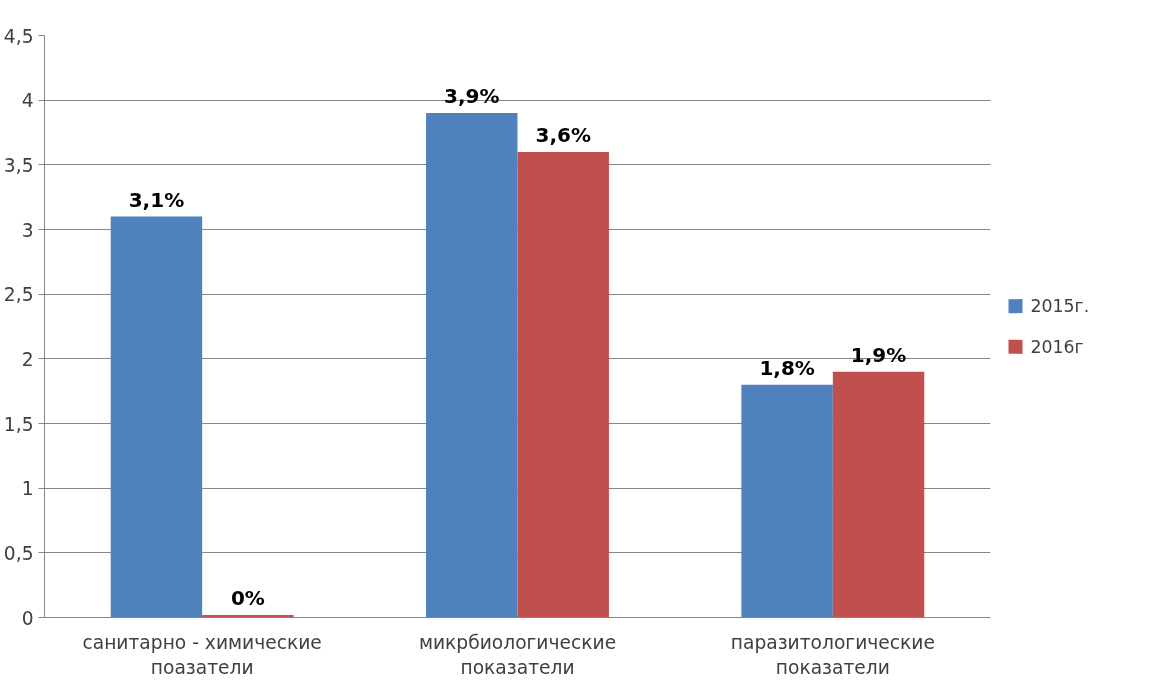  What do you see at coordinates (247, 597) in the screenshot?
I see `data-label: 0%` at bounding box center [247, 597].